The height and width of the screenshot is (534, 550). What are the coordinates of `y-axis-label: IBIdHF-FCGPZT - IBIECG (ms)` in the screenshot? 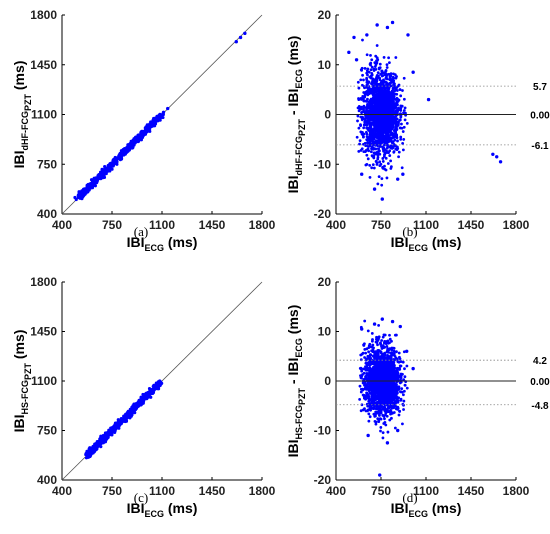 It's located at (296, 115).